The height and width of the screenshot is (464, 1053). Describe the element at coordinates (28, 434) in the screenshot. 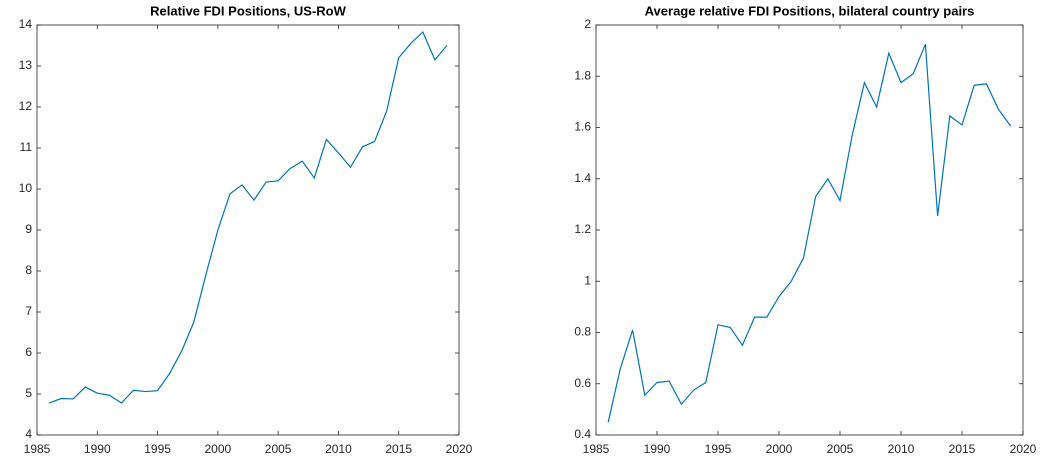

I see `y-tick-label: 4` at that location.